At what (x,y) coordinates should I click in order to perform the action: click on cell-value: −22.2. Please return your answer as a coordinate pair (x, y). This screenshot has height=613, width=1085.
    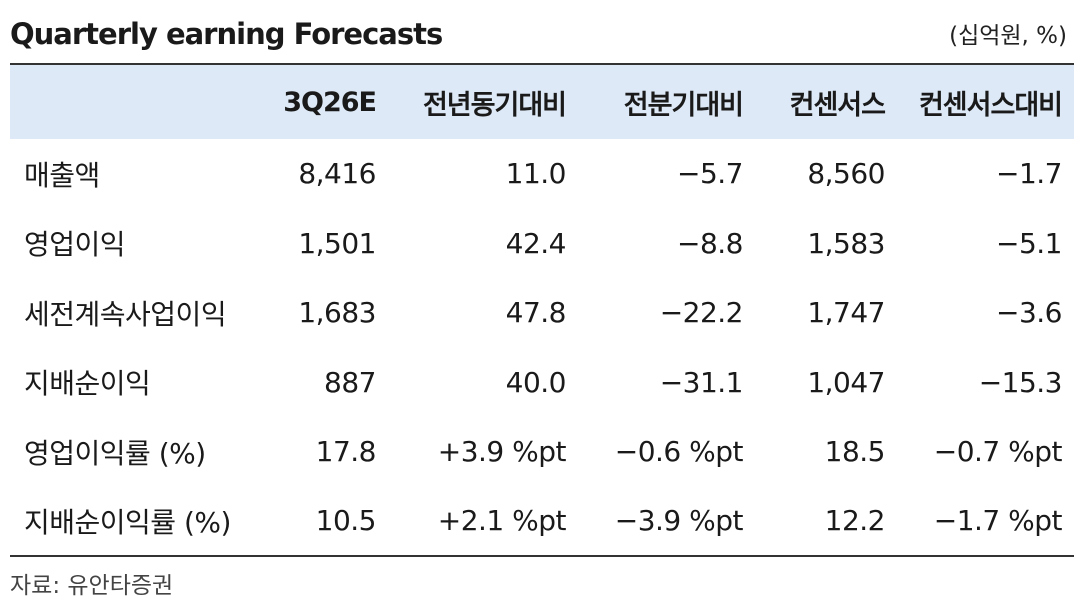
    Looking at the image, I should click on (701, 313).